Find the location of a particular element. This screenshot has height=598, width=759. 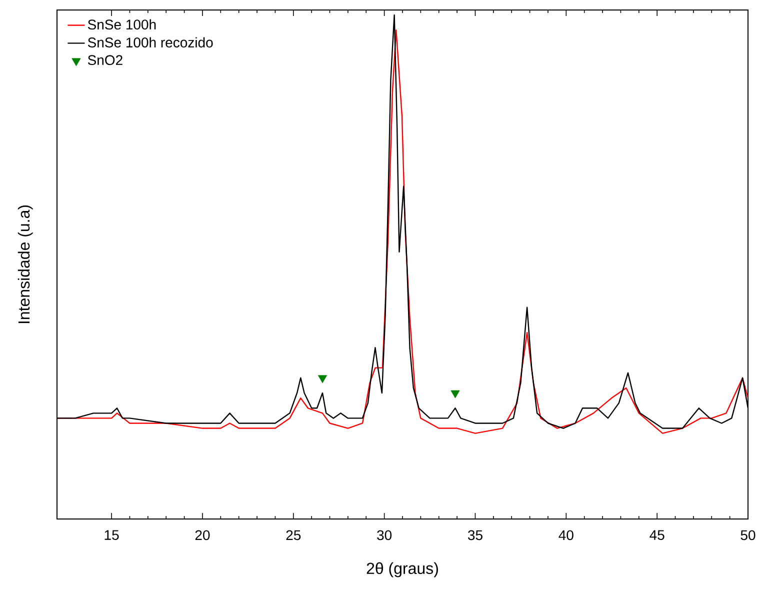

legend-label: SnO2 is located at coordinates (105, 60).